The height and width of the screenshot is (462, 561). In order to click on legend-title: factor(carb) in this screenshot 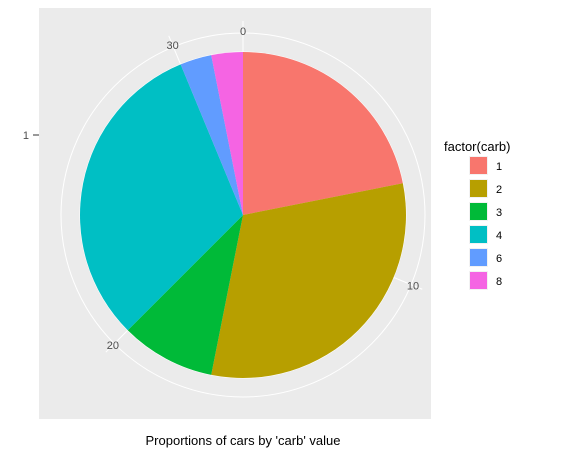, I will do `click(477, 146)`.